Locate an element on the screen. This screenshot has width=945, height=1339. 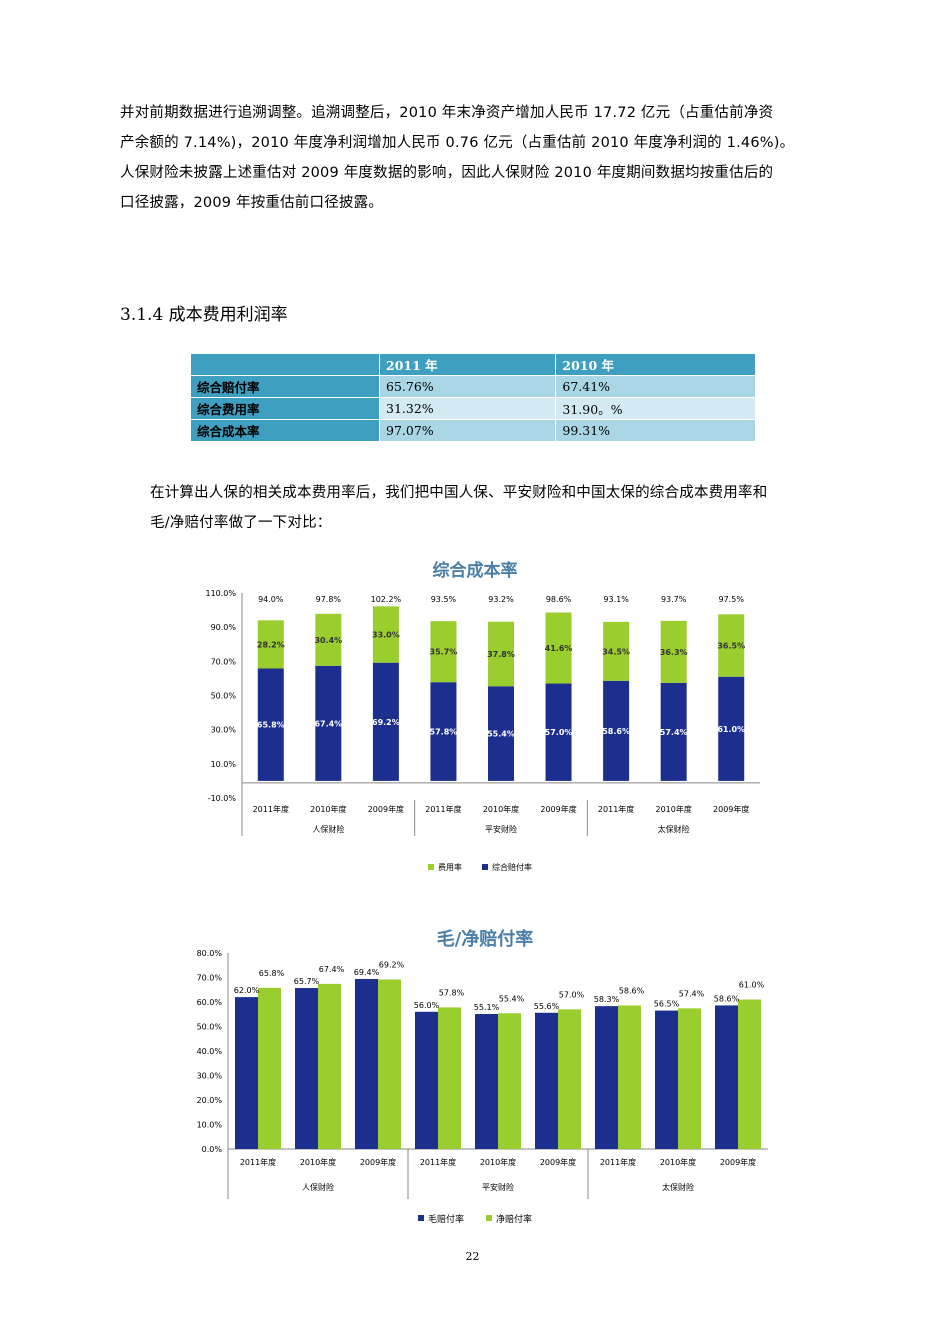
data-label: 55.4% is located at coordinates (512, 998).